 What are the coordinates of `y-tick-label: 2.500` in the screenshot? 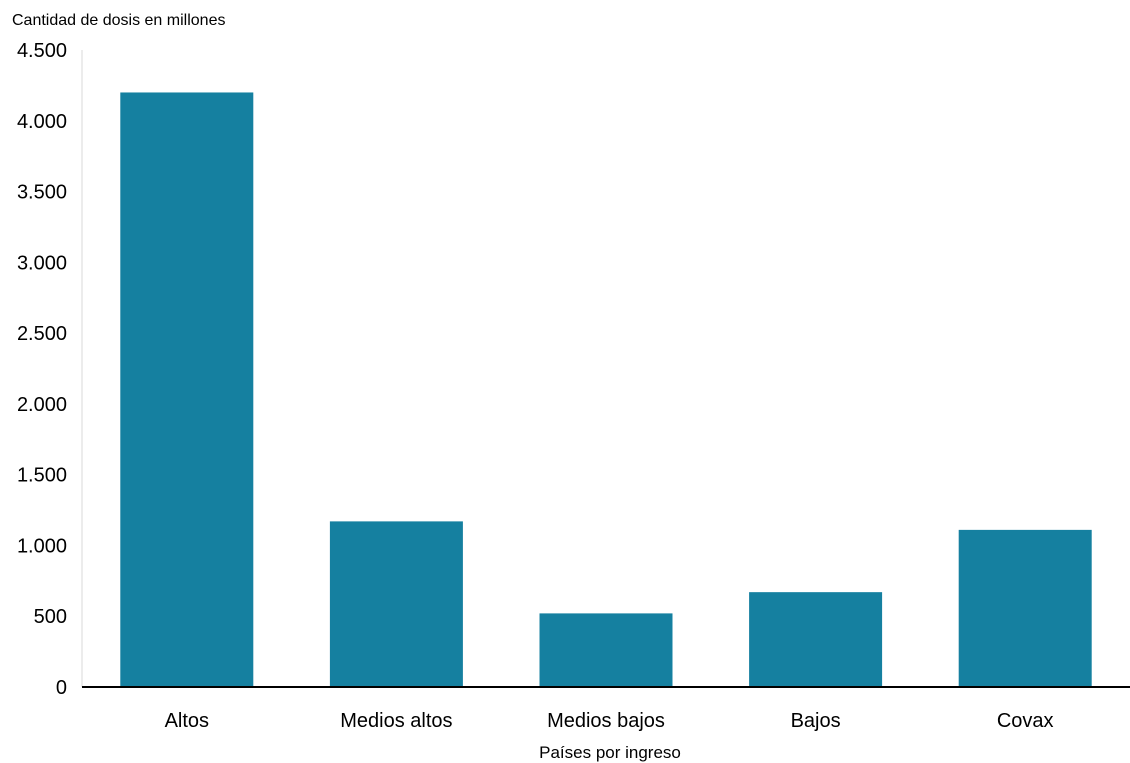 It's located at (42, 334).